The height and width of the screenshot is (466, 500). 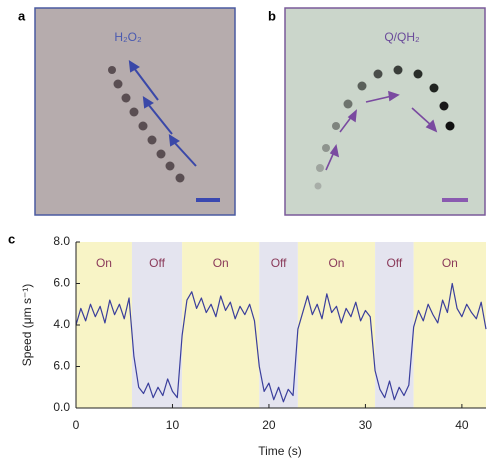 What do you see at coordinates (27, 325) in the screenshot?
I see `y-axis-title: Speed (μm s⁻¹)` at bounding box center [27, 325].